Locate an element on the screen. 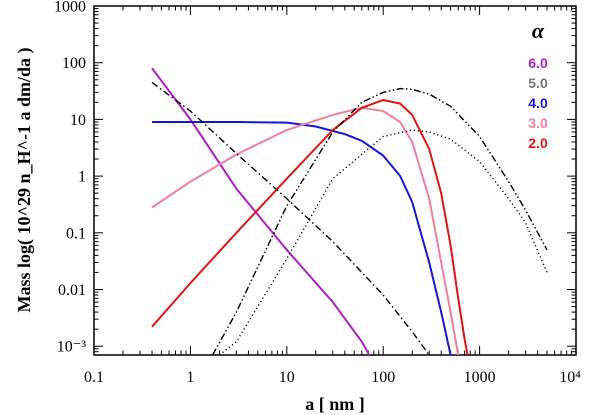  x-tick-label: 100 is located at coordinates (383, 377).